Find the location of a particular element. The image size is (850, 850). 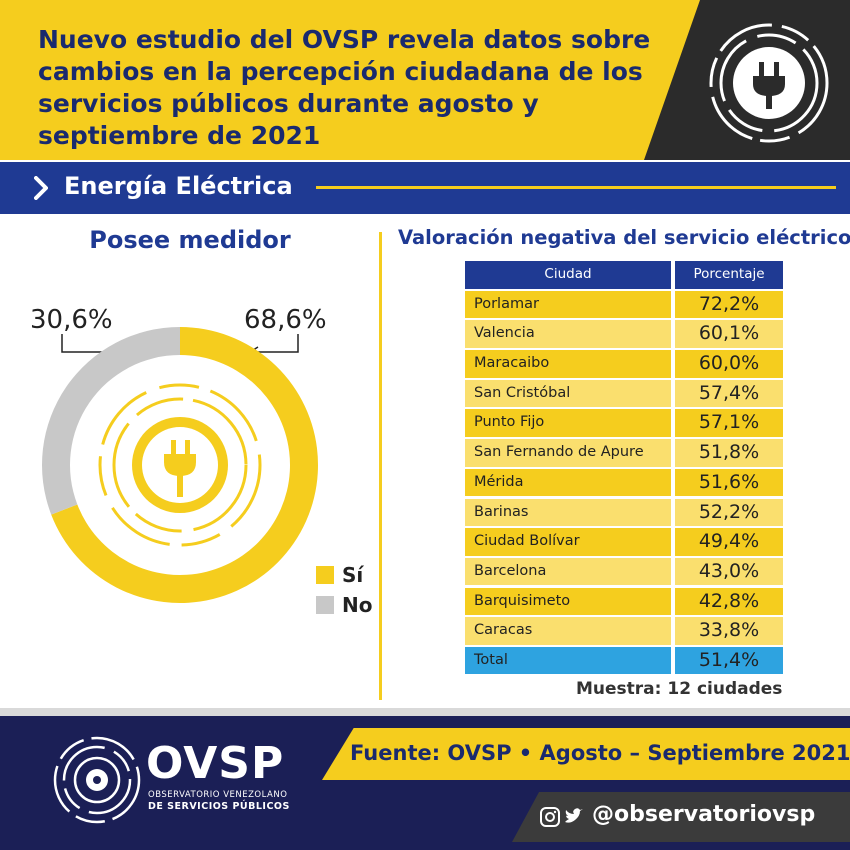

percent-cell: 60,1% is located at coordinates (729, 334).